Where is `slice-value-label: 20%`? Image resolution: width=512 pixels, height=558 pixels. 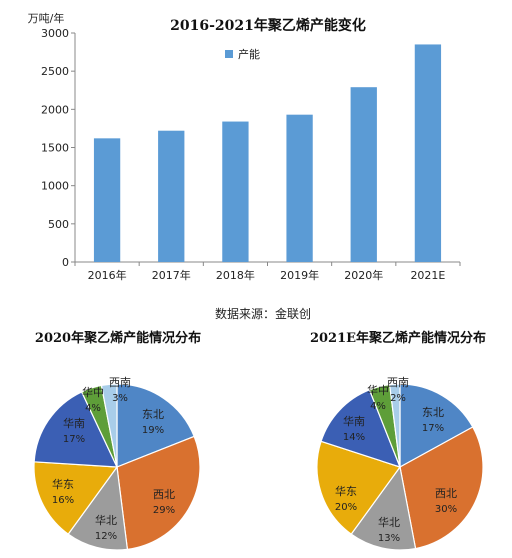
slice-value-label: 20% is located at coordinates (346, 507).